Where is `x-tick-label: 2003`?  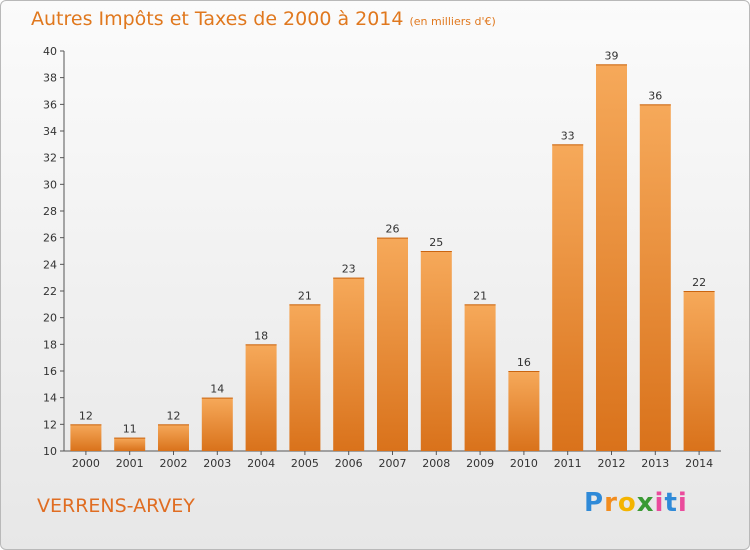
x-tick-label: 2003 is located at coordinates (217, 463).